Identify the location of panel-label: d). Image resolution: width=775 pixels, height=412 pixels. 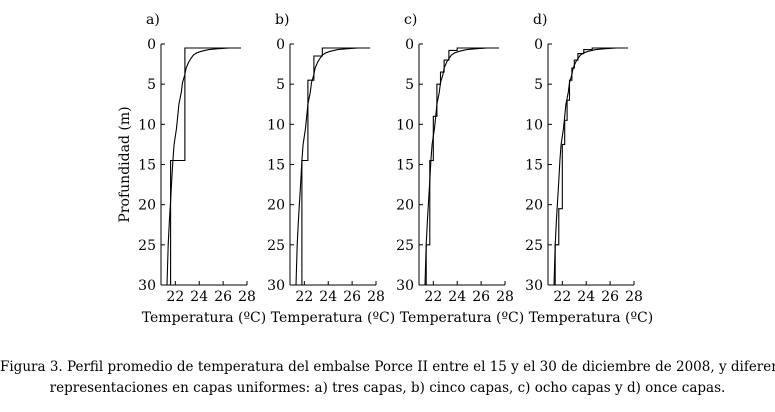
(540, 20).